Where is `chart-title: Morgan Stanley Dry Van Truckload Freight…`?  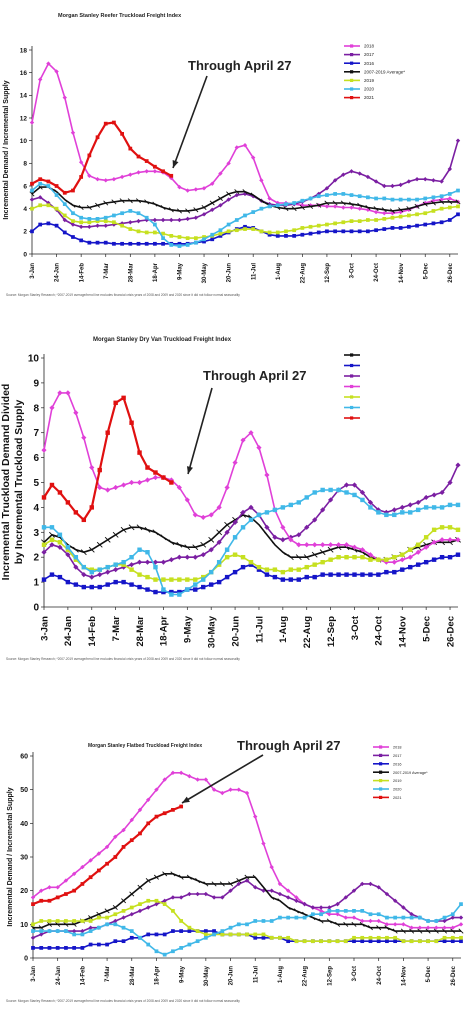
chart-title: Morgan Stanley Dry Van Truckload Freight… is located at coordinates (162, 340).